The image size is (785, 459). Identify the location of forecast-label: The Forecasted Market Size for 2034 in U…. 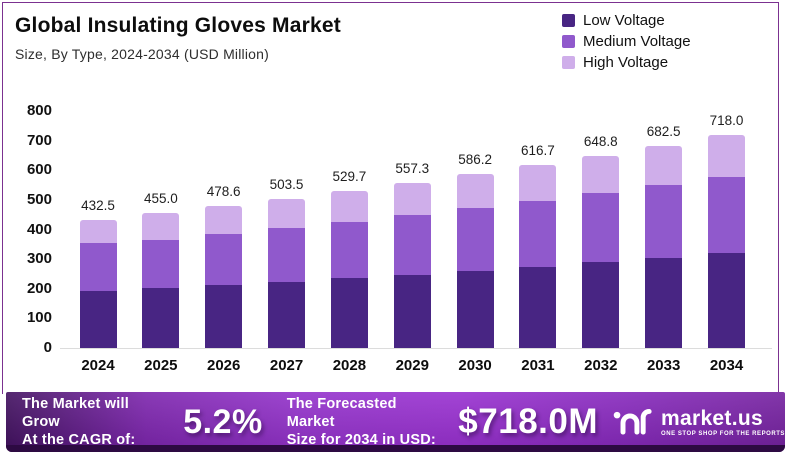
(364, 422).